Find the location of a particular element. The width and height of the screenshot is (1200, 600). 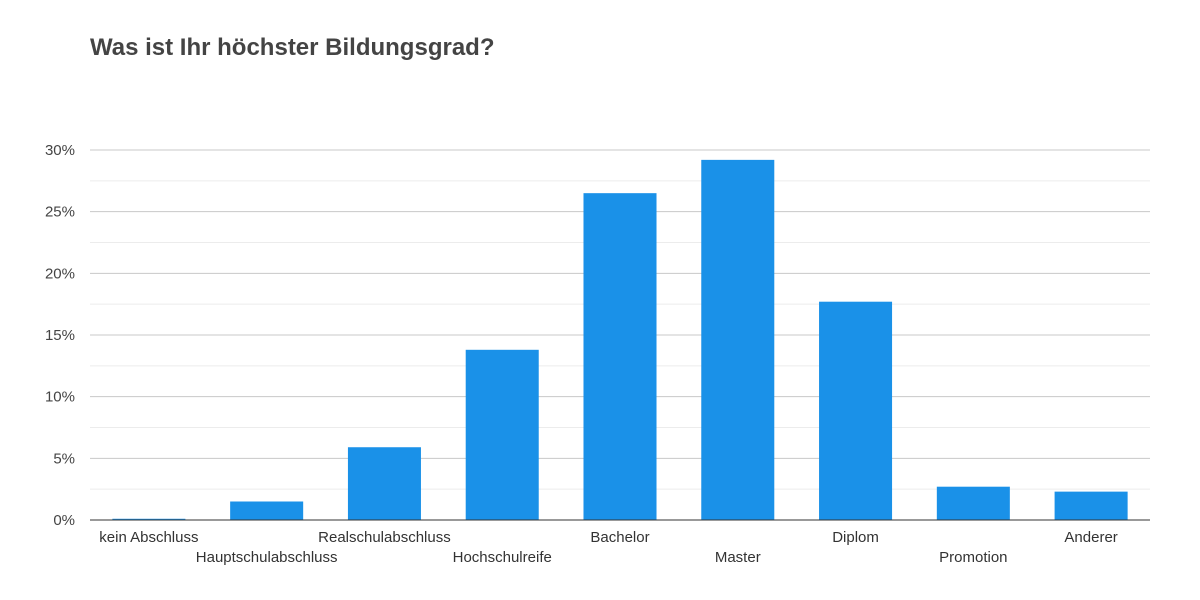

y-tick-label: 5% is located at coordinates (64, 458).